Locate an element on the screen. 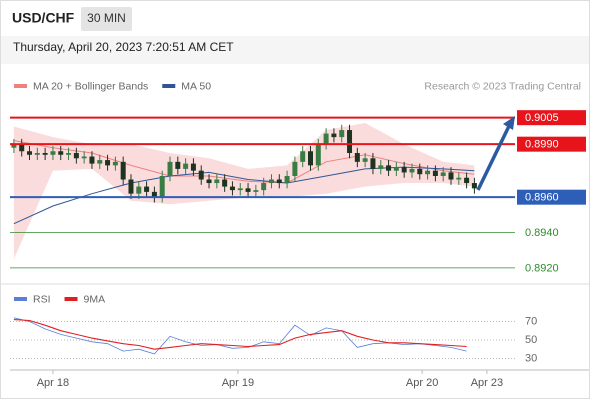  symbol: USD/CHF is located at coordinates (43, 18).